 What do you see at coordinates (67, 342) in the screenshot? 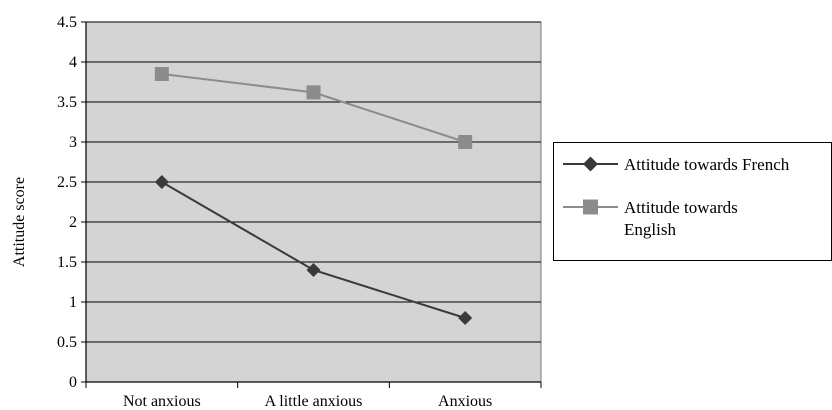
I see `y-tick-label: 0.5` at bounding box center [67, 342].